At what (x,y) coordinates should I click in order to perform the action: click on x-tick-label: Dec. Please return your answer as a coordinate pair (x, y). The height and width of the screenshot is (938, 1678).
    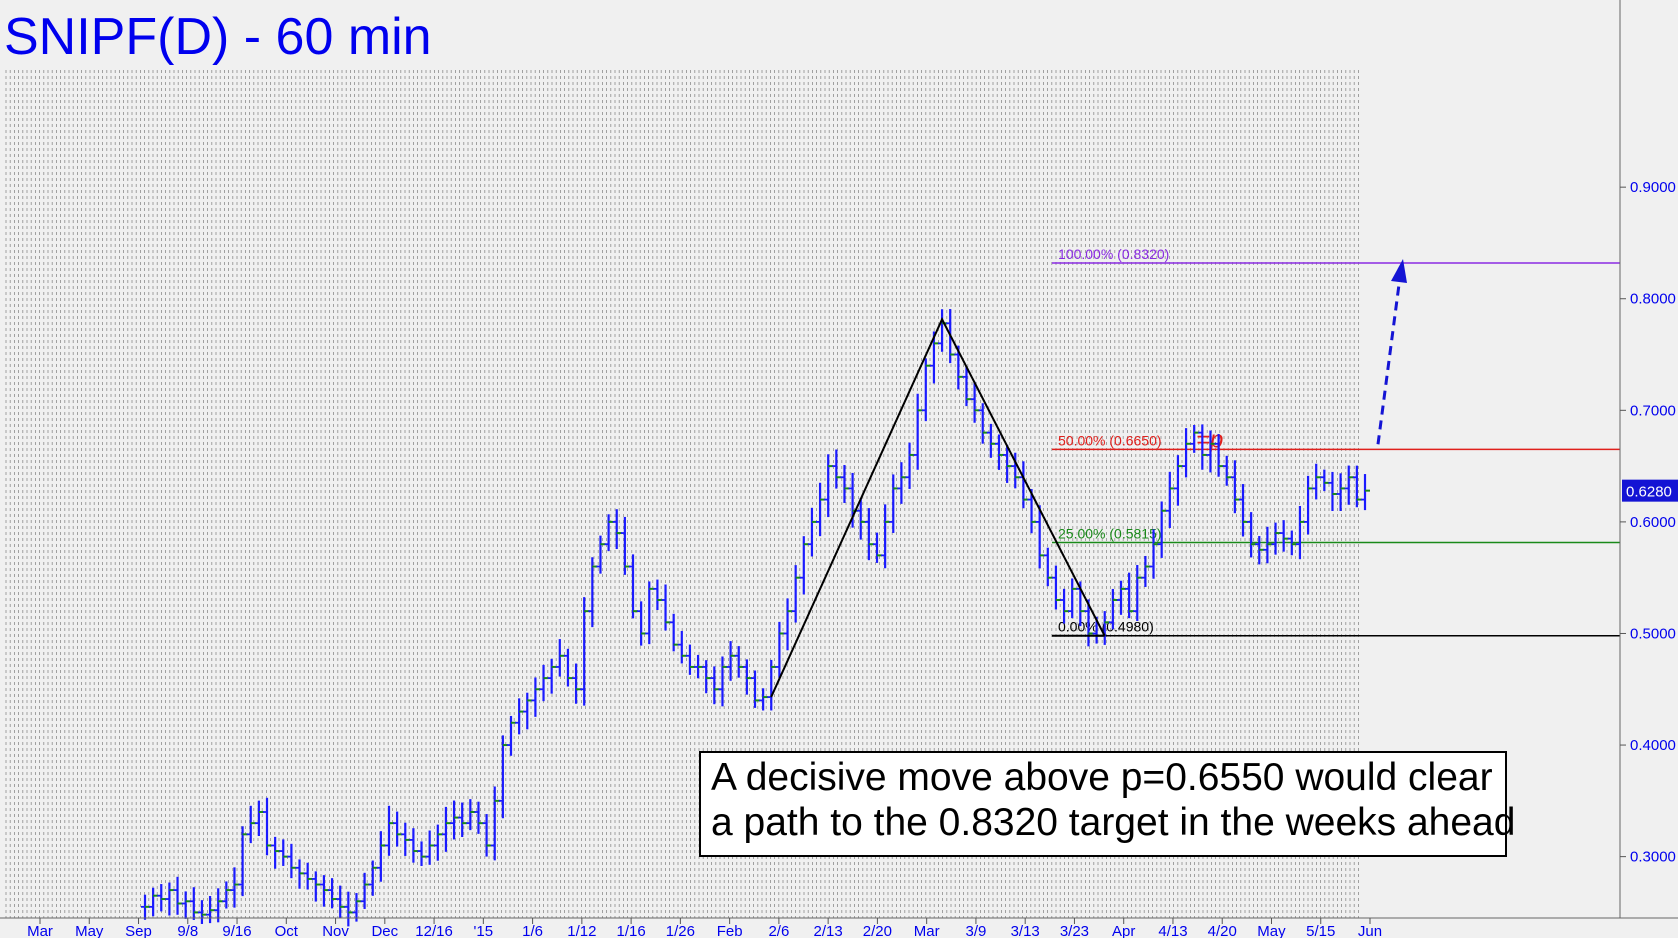
    Looking at the image, I should click on (384, 930).